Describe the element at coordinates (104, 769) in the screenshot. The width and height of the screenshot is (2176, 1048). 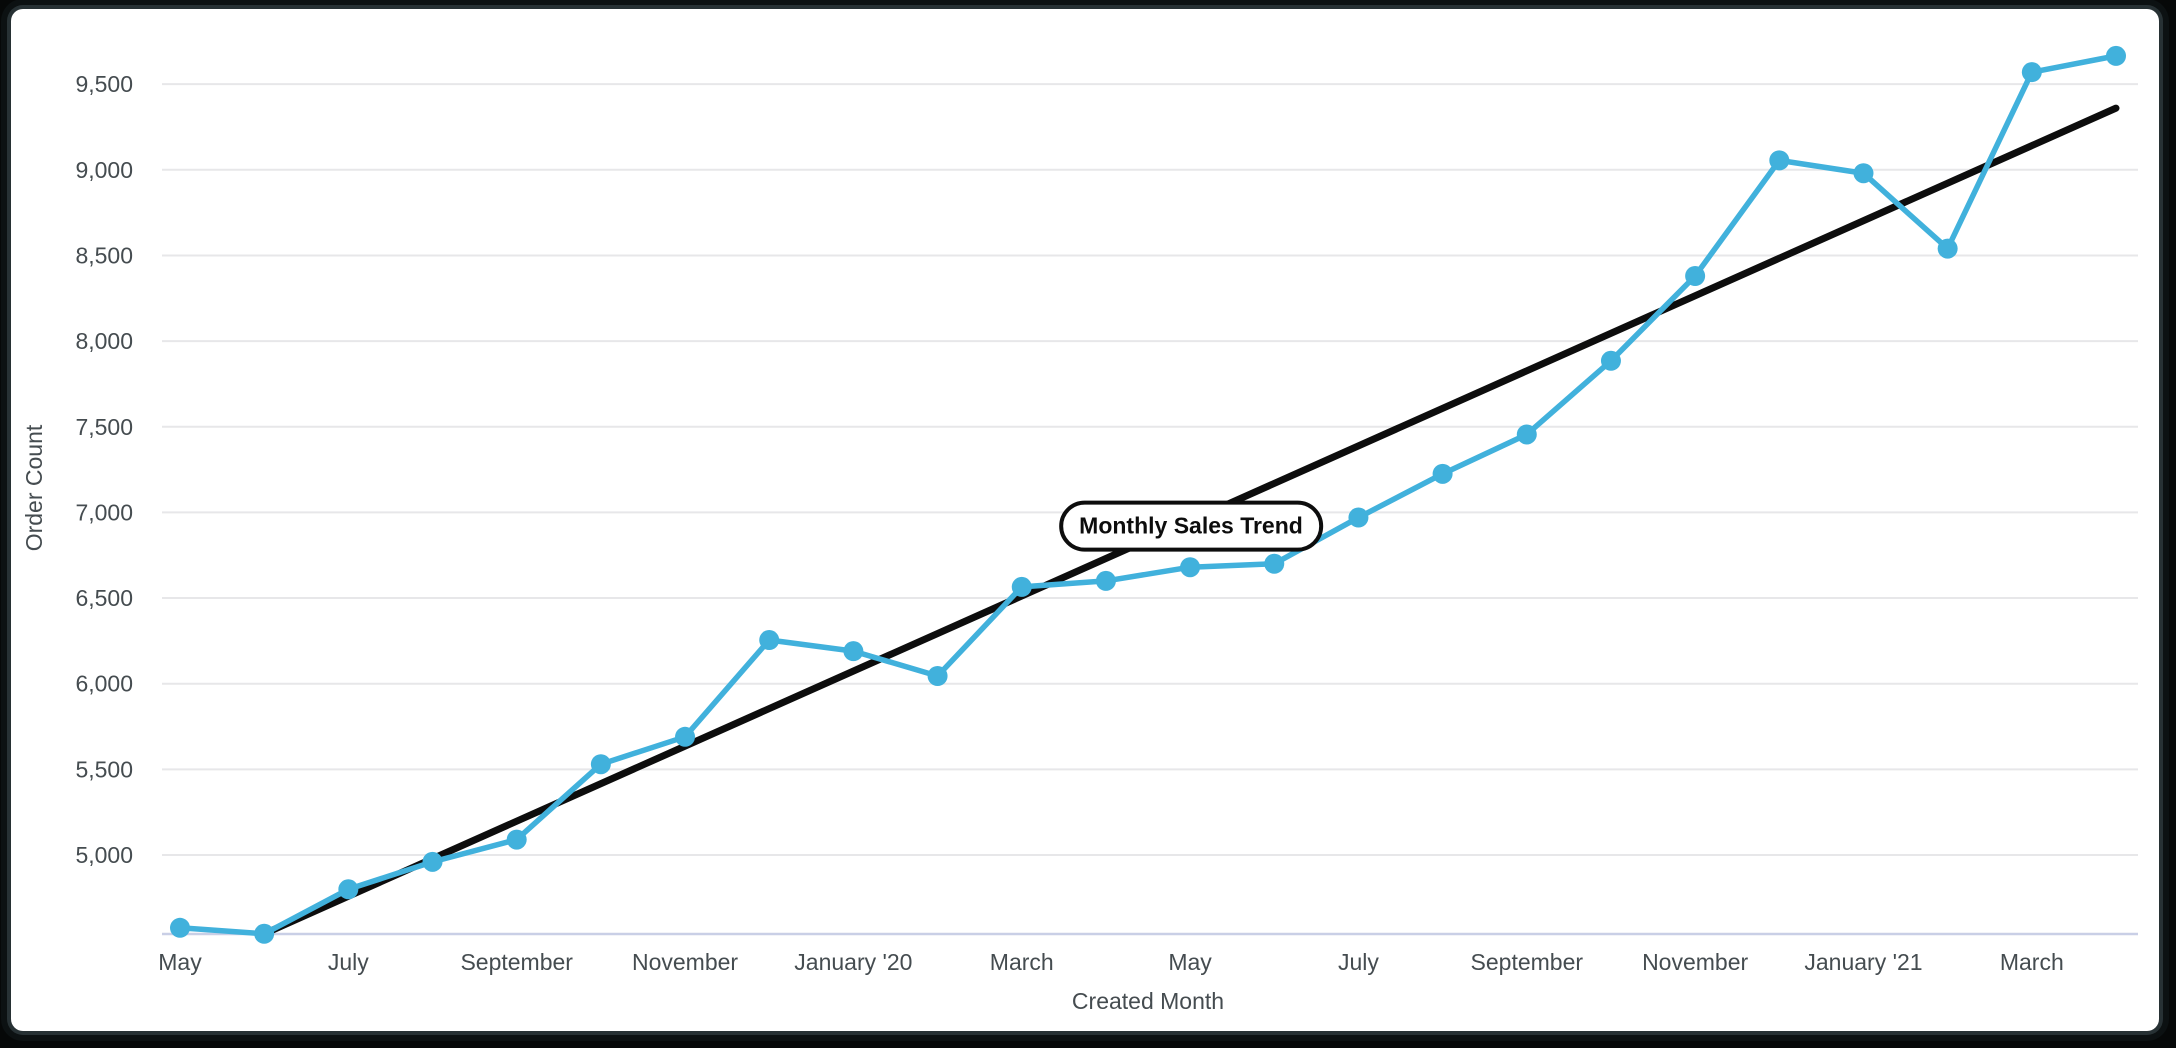
I see `y-tick-label: 5,500` at that location.